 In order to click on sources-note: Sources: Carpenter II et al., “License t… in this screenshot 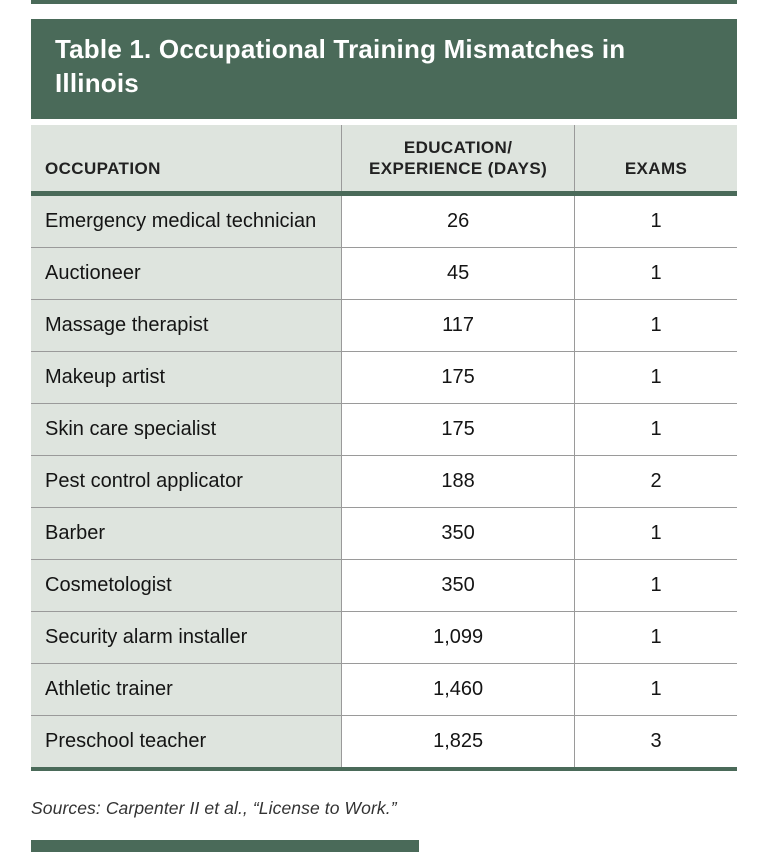, I will do `click(214, 808)`.